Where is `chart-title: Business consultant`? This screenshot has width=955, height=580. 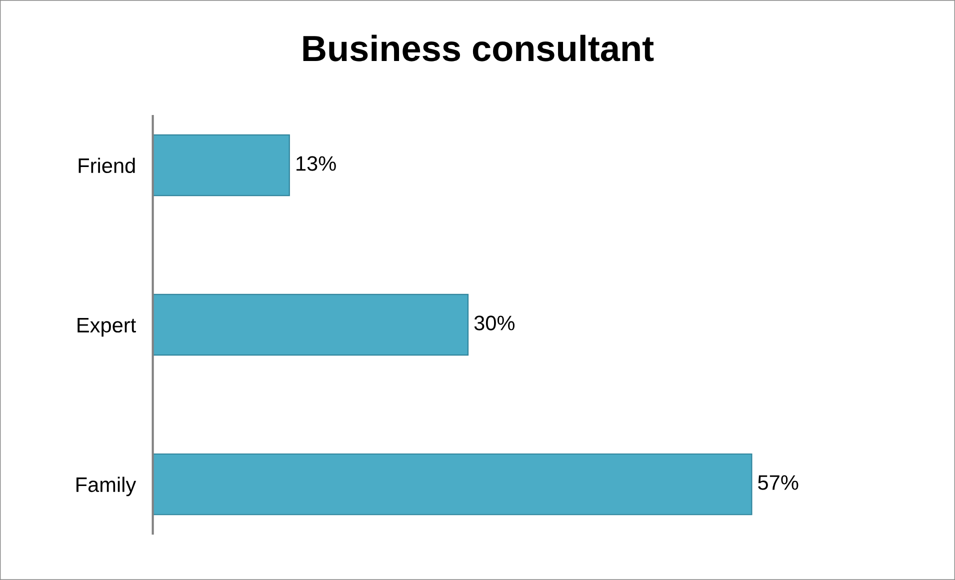 chart-title: Business consultant is located at coordinates (478, 48).